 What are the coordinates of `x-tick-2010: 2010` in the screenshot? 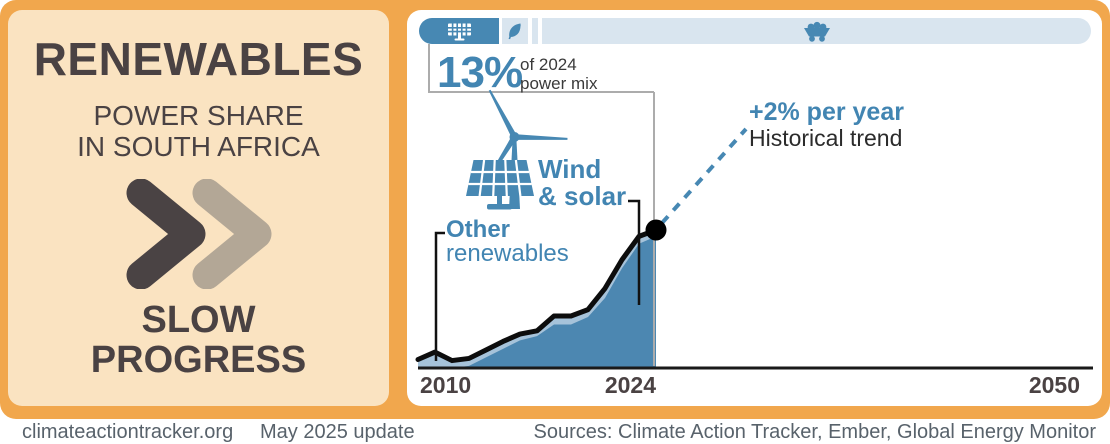 It's located at (446, 385).